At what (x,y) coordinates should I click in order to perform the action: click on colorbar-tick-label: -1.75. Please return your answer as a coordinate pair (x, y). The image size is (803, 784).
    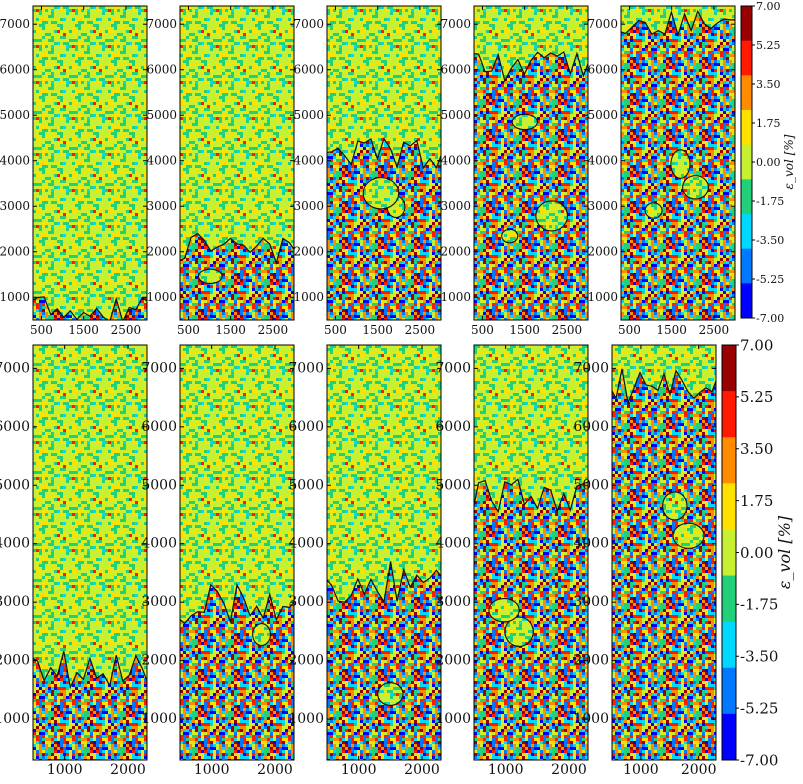
    Looking at the image, I should click on (759, 605).